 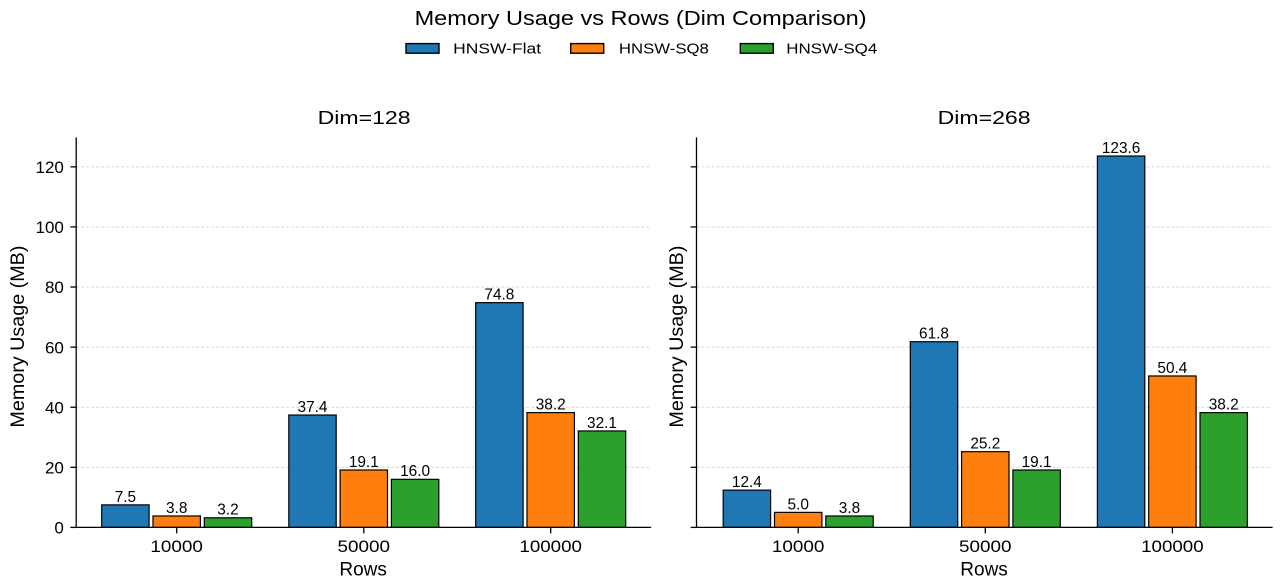 I want to click on svg-text: 40, so click(x=54, y=407).